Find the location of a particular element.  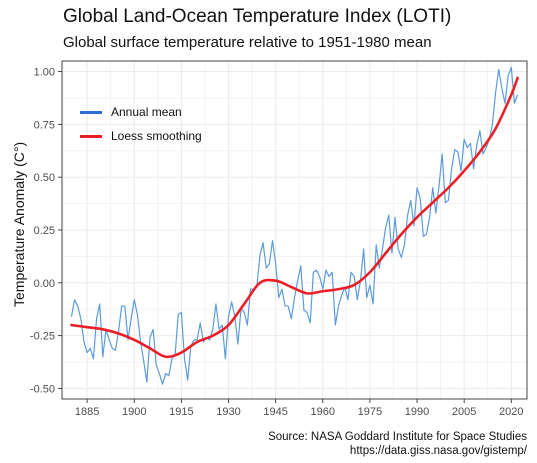

legend: Annual mean Loess smoothing is located at coordinates (141, 124).